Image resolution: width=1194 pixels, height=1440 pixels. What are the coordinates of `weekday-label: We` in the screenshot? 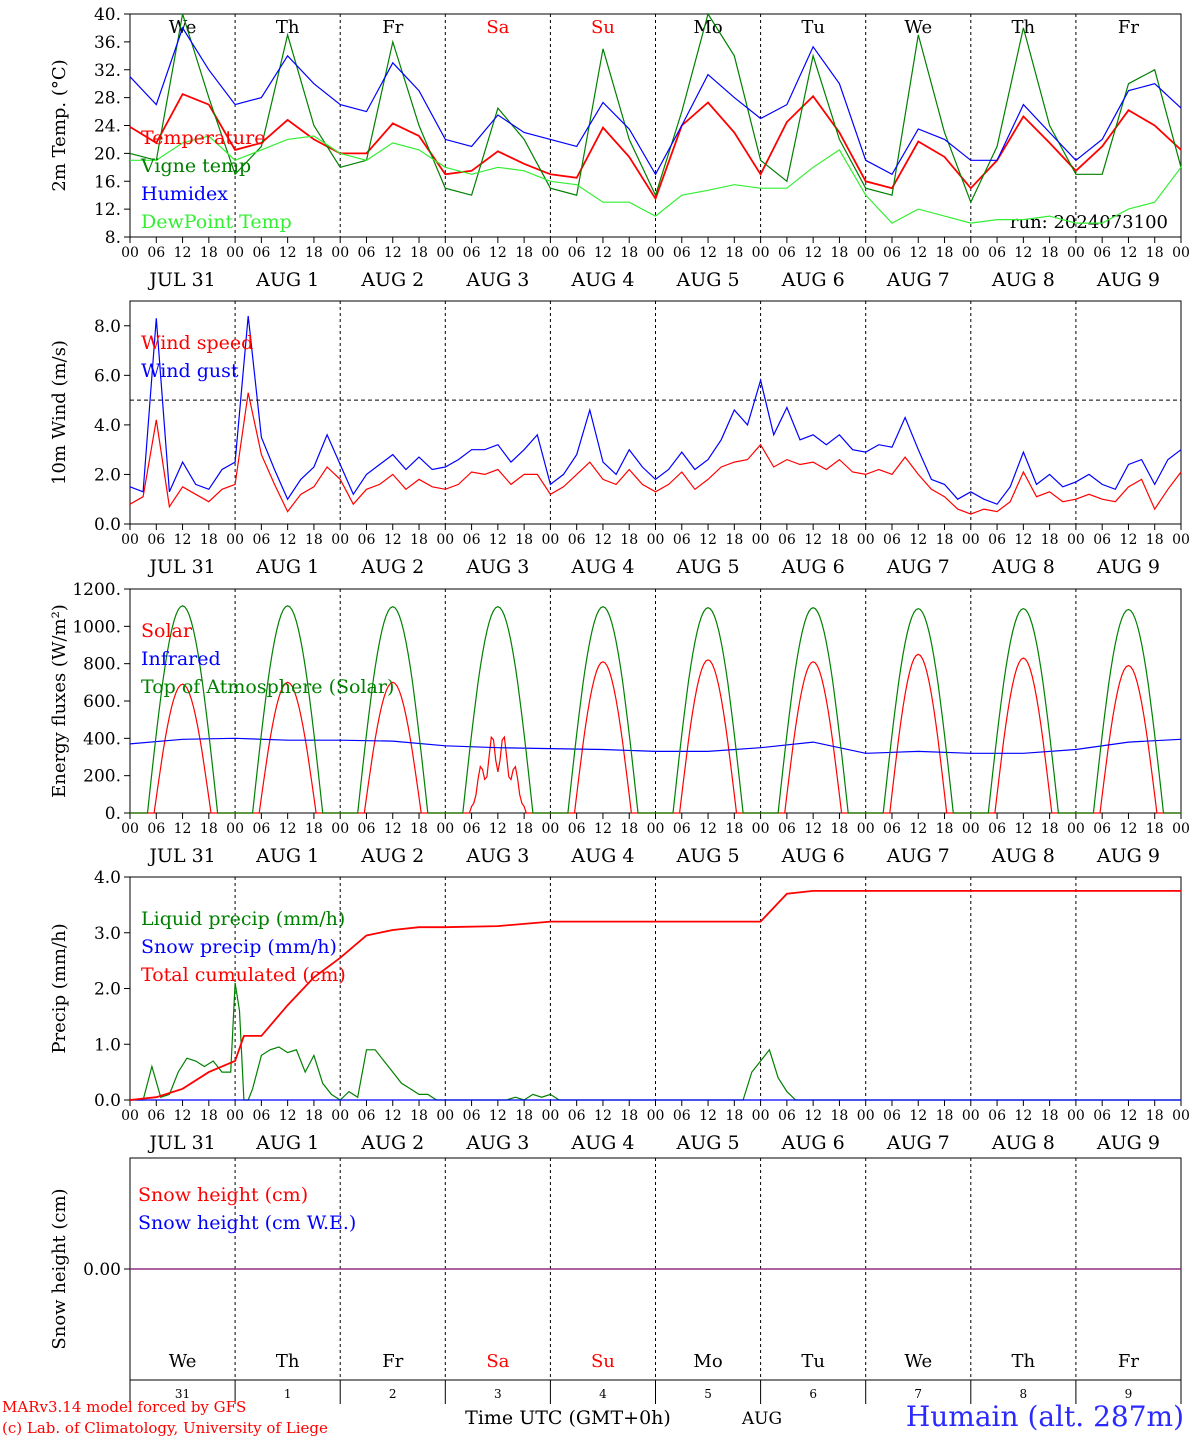 It's located at (918, 1361).